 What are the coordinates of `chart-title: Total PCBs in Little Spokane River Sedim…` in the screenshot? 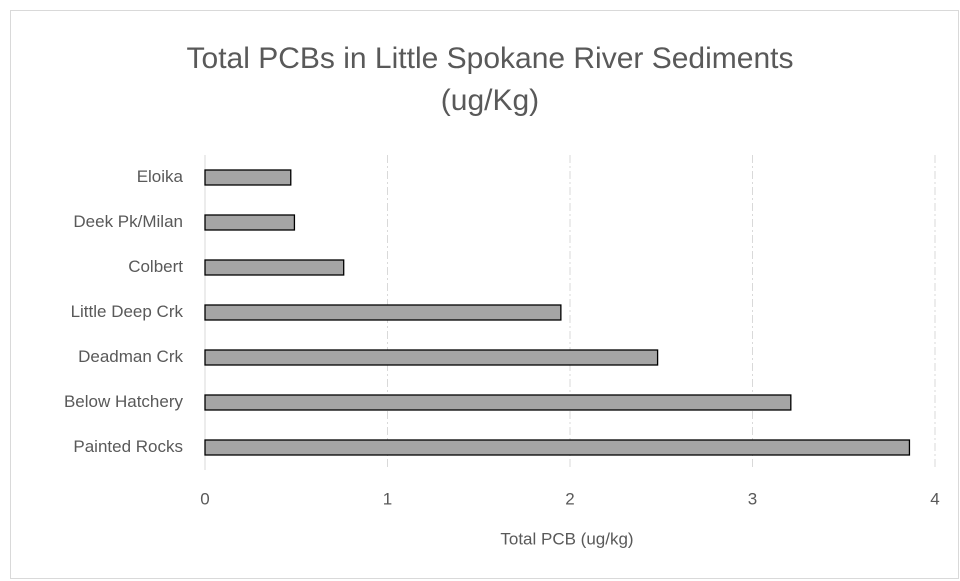 It's located at (490, 79).